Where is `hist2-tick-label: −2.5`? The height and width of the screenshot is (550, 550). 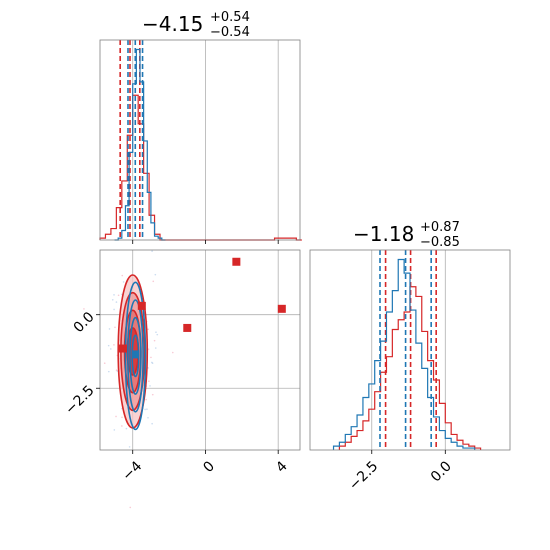 hist2-tick-label: −2.5 is located at coordinates (363, 475).